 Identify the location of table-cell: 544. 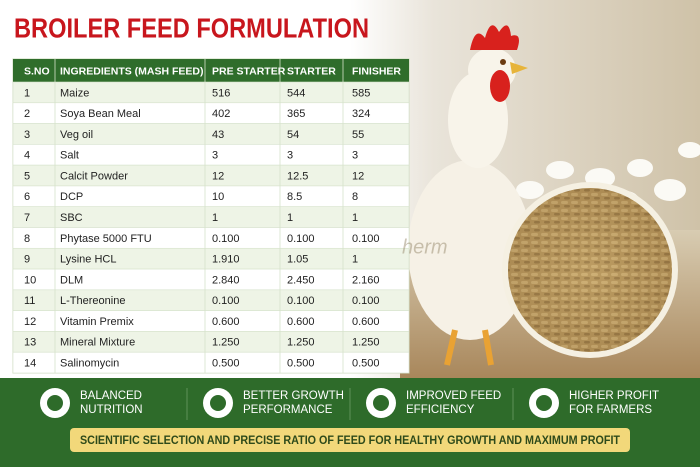
(296, 93).